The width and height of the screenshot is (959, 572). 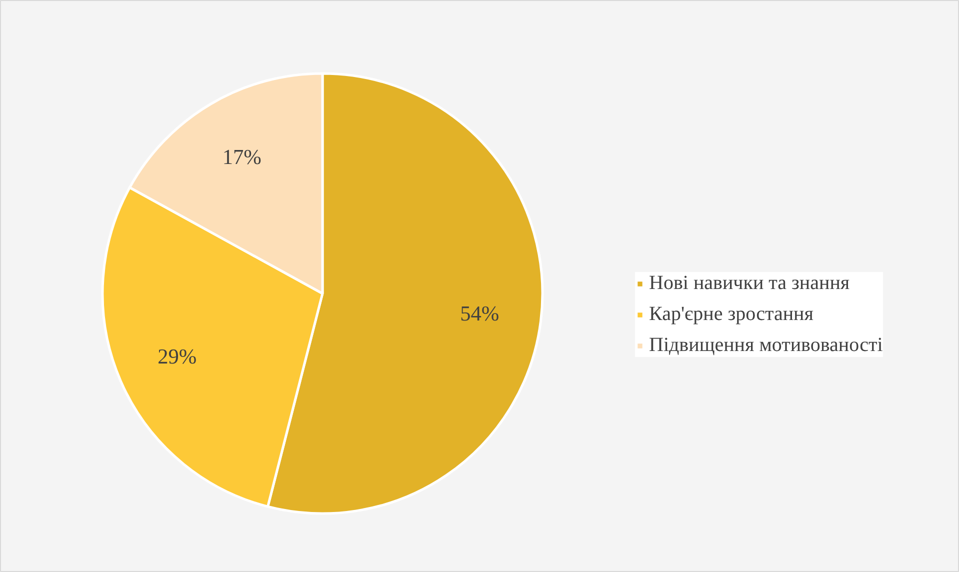 What do you see at coordinates (731, 314) in the screenshot?
I see `legend-label: Кар'єрне зростання` at bounding box center [731, 314].